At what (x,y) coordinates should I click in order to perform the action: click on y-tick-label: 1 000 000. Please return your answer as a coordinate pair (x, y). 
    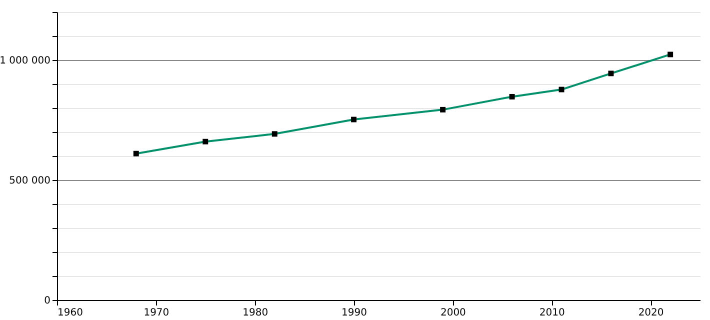
    Looking at the image, I should click on (25, 61).